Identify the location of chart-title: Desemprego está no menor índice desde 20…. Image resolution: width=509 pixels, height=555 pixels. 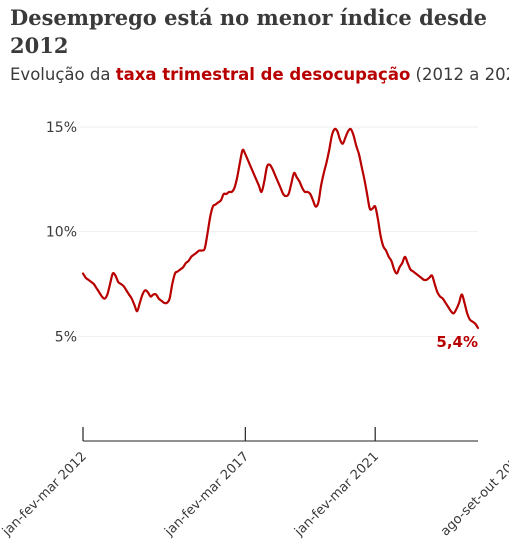
(248, 31).